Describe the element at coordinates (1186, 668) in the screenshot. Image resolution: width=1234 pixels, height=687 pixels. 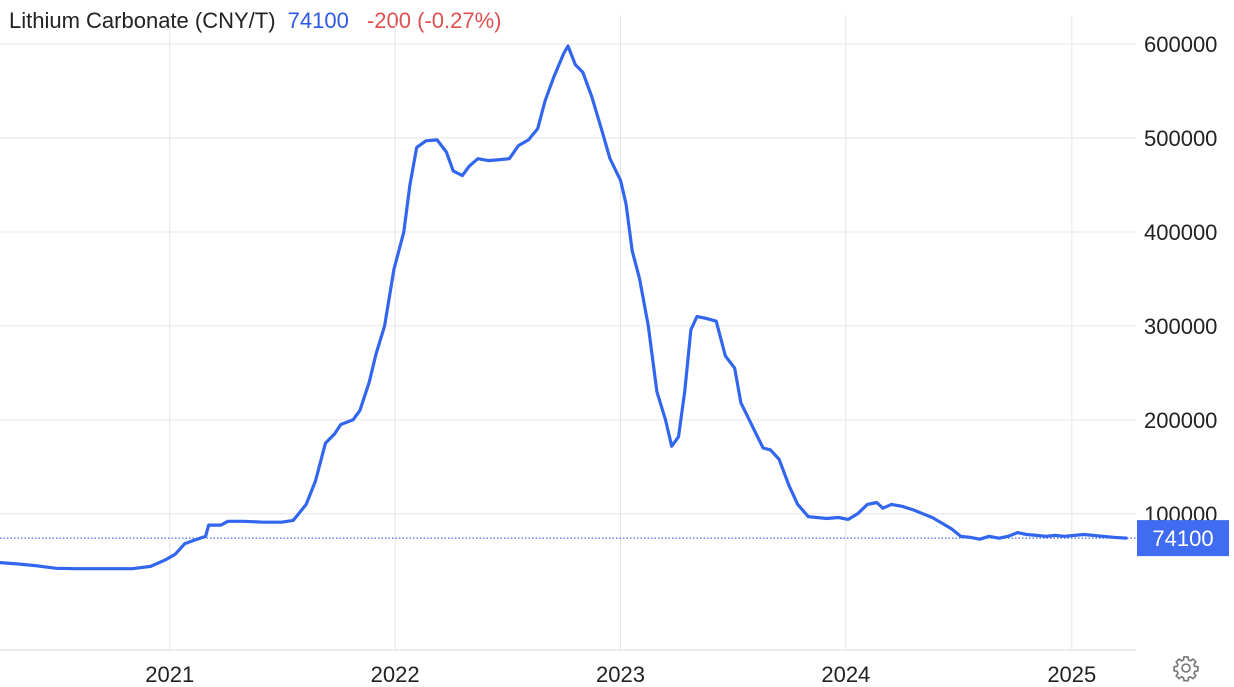
I see `gear-icon` at that location.